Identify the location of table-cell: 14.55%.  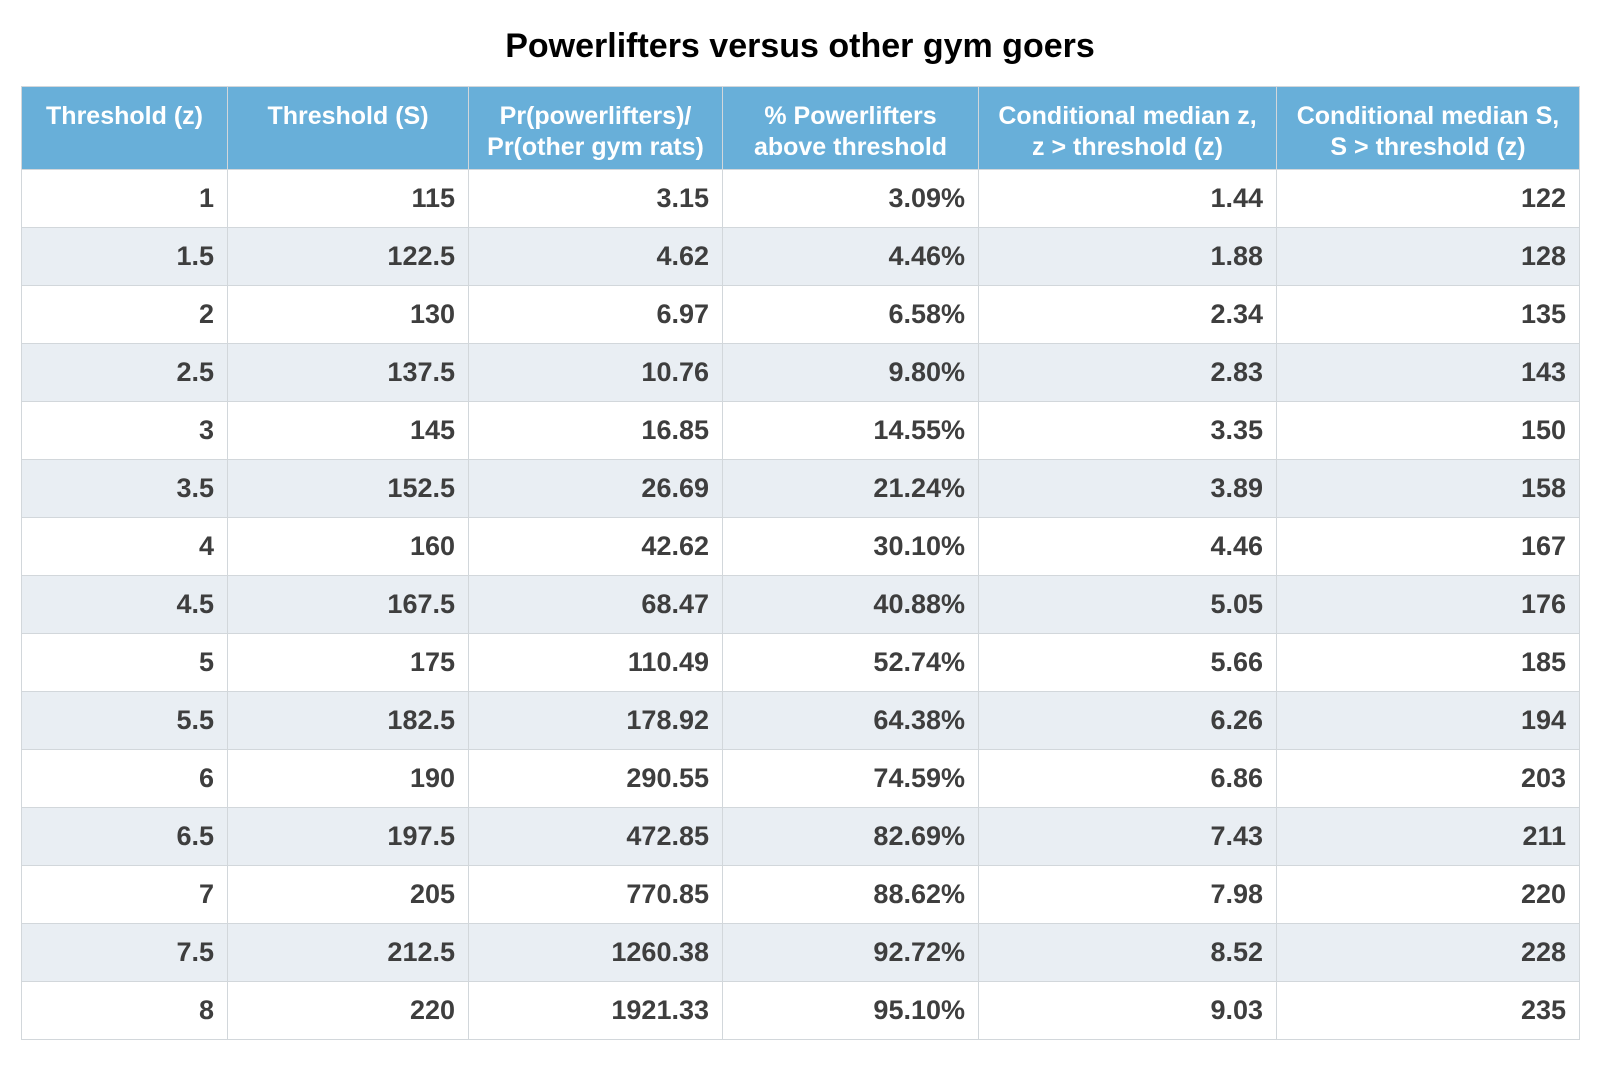
(850, 430).